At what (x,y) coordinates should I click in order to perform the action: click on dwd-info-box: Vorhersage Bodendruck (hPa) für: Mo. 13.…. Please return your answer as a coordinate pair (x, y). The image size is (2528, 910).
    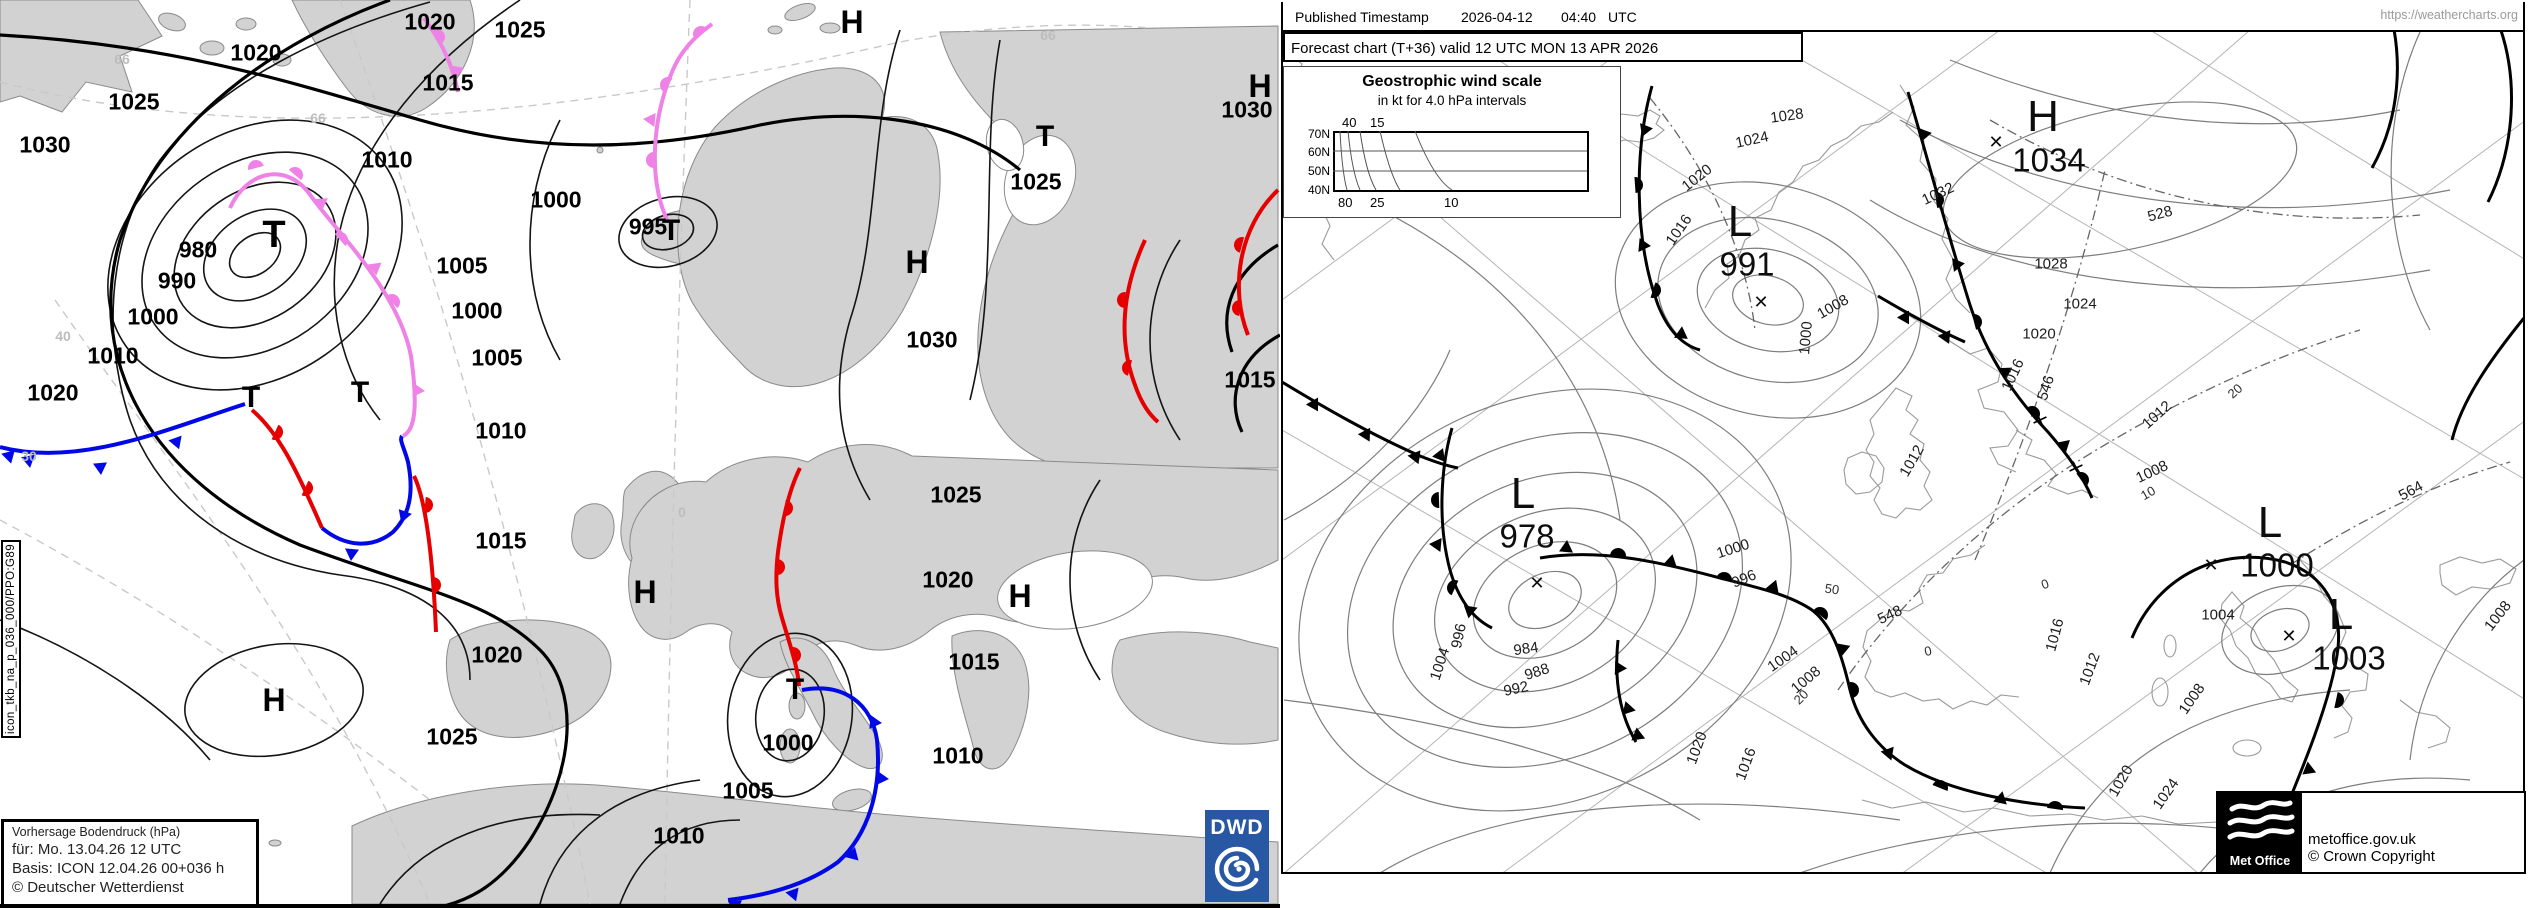
    Looking at the image, I should click on (130, 863).